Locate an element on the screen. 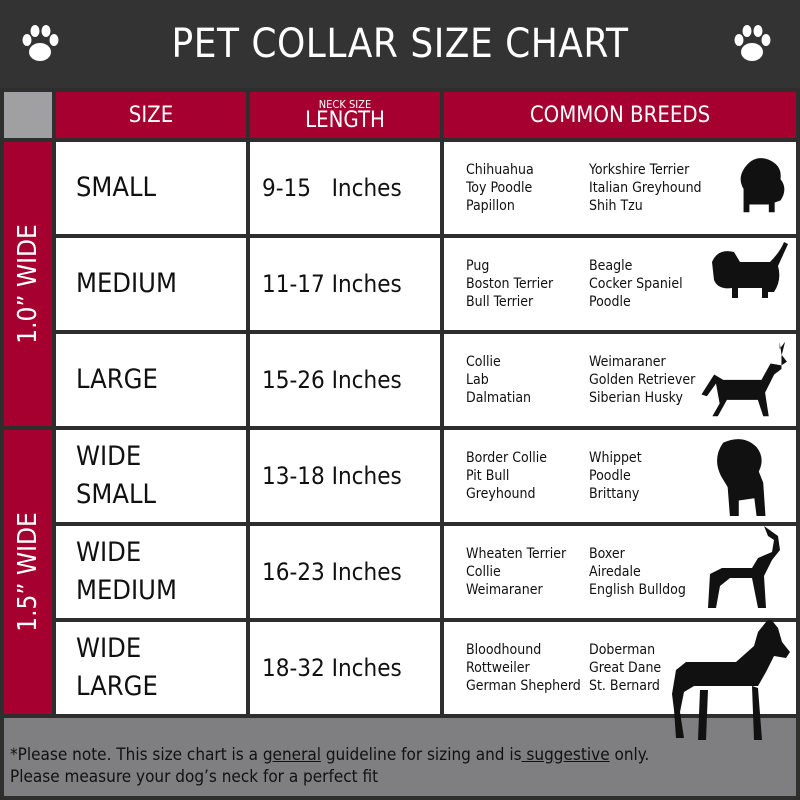  size-cell: LARGE is located at coordinates (151, 380).